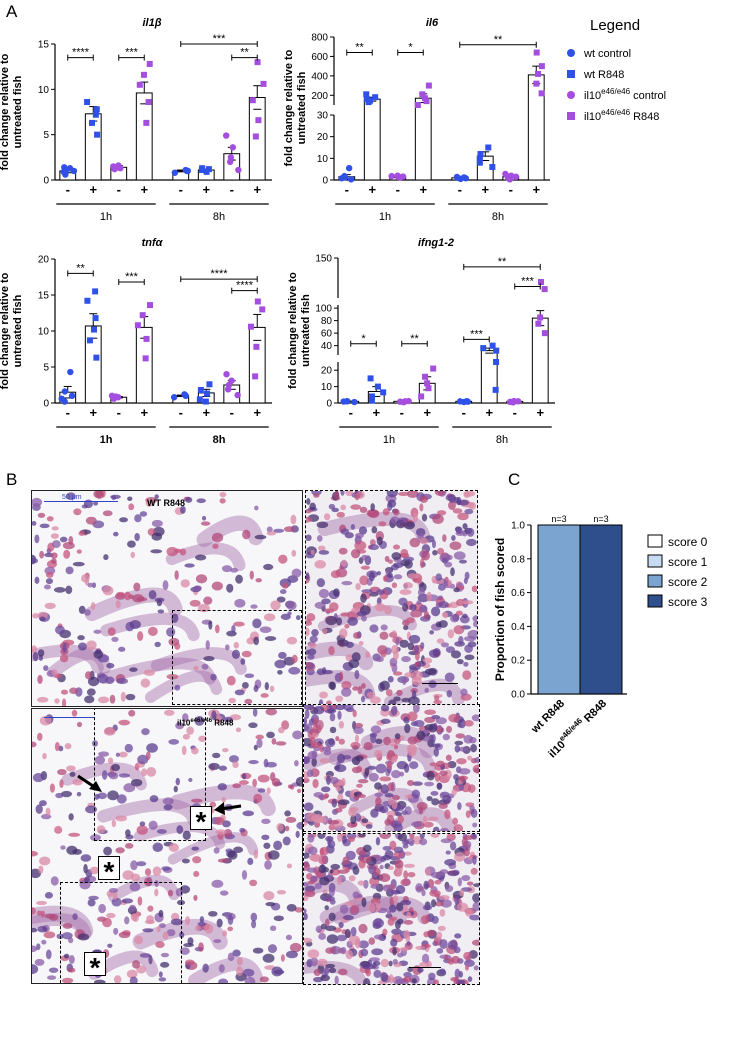 The height and width of the screenshot is (1037, 740). I want to click on legend-label-sup: e46/e46, so click(615, 91).